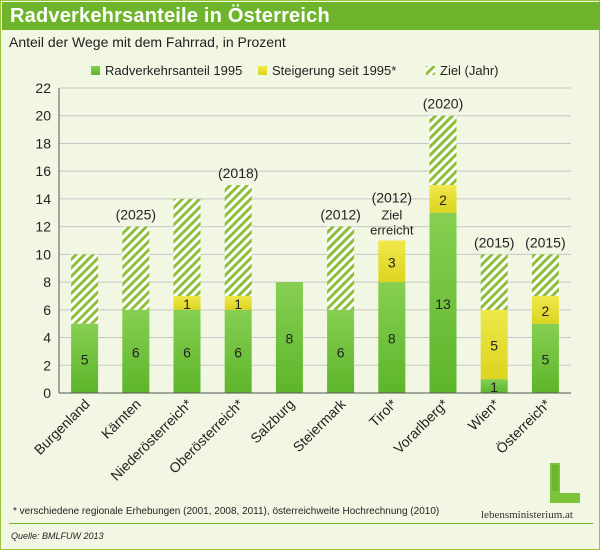 This screenshot has width=600, height=550. Describe the element at coordinates (43, 116) in the screenshot. I see `y-tick-label: 20` at that location.